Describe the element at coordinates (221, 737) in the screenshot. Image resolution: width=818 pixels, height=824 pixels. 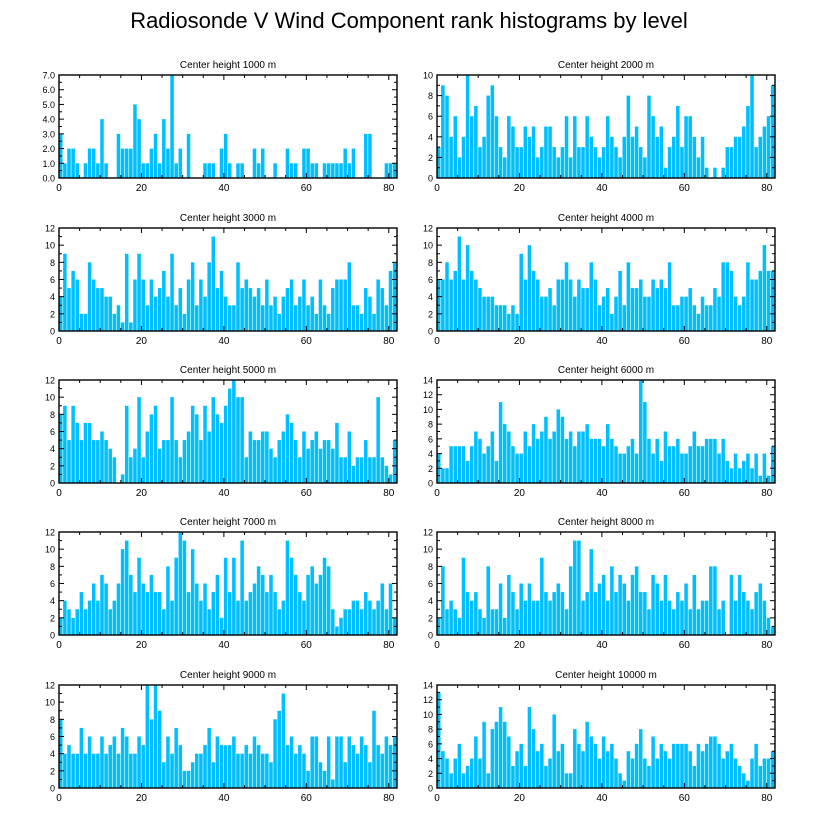
I see `chart-panel-9: Center height 9000 m 0 20 40 60 80 0 2 4 6 8 10 12` at that location.